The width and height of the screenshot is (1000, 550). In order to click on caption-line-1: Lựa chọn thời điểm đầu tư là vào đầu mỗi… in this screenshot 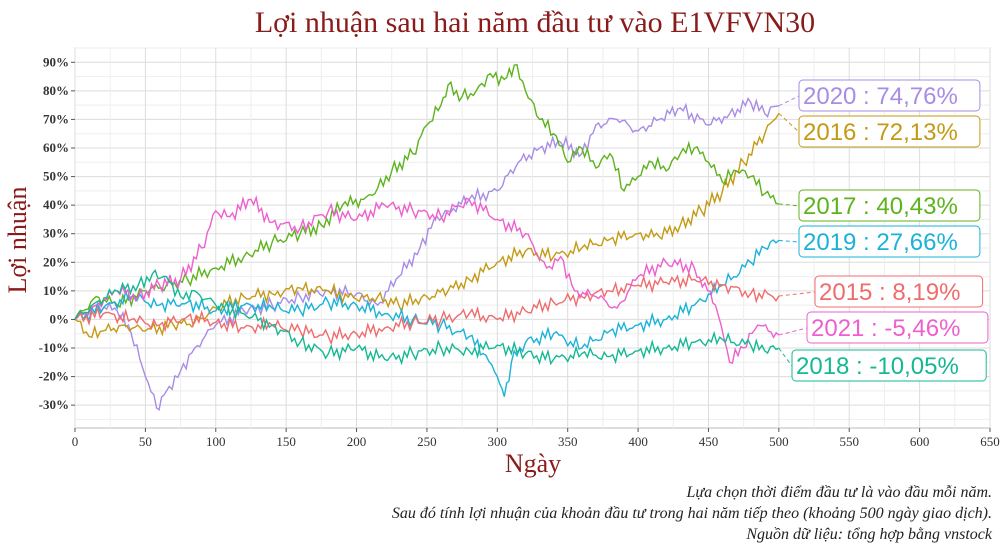, I will do `click(838, 492)`.